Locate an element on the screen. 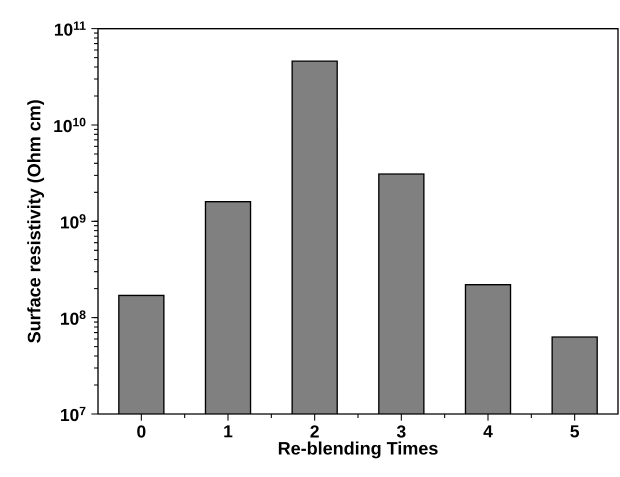  y-tick-label: 10$^{10}$ is located at coordinates (70, 125).